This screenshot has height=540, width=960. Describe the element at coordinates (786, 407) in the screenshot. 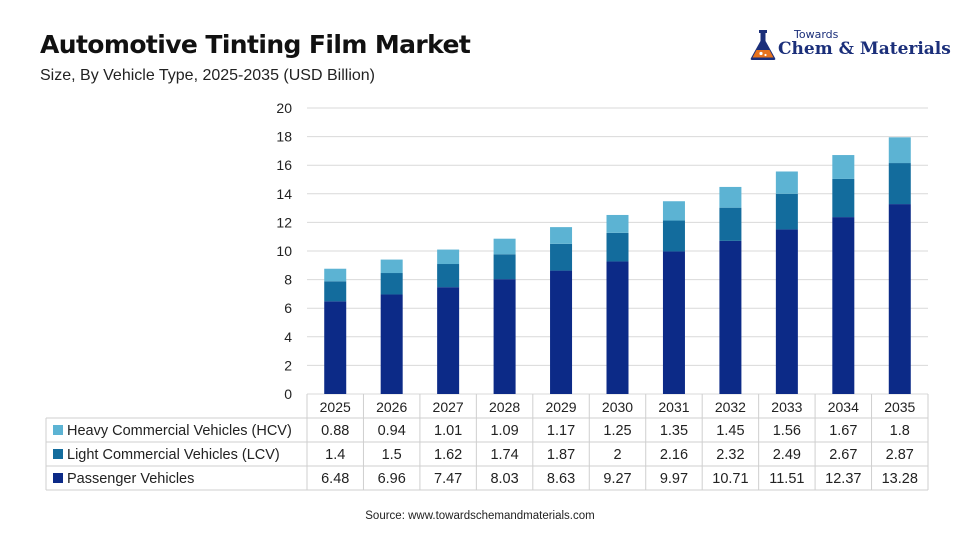

I see `x-tick-label-2033: 2033` at that location.